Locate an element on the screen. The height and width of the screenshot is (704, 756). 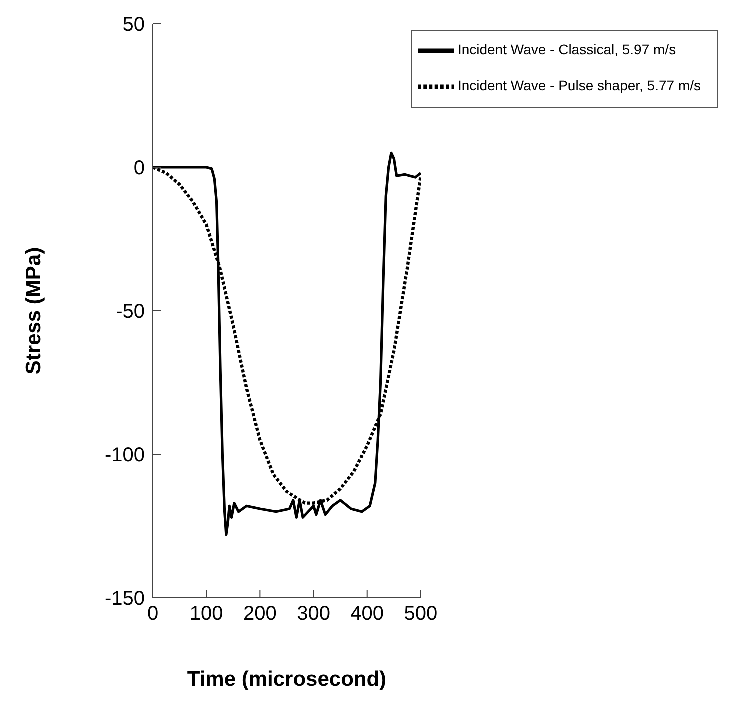
legend-label: Incident Wave - Pulse shaper, 5.77 m/s is located at coordinates (579, 86).